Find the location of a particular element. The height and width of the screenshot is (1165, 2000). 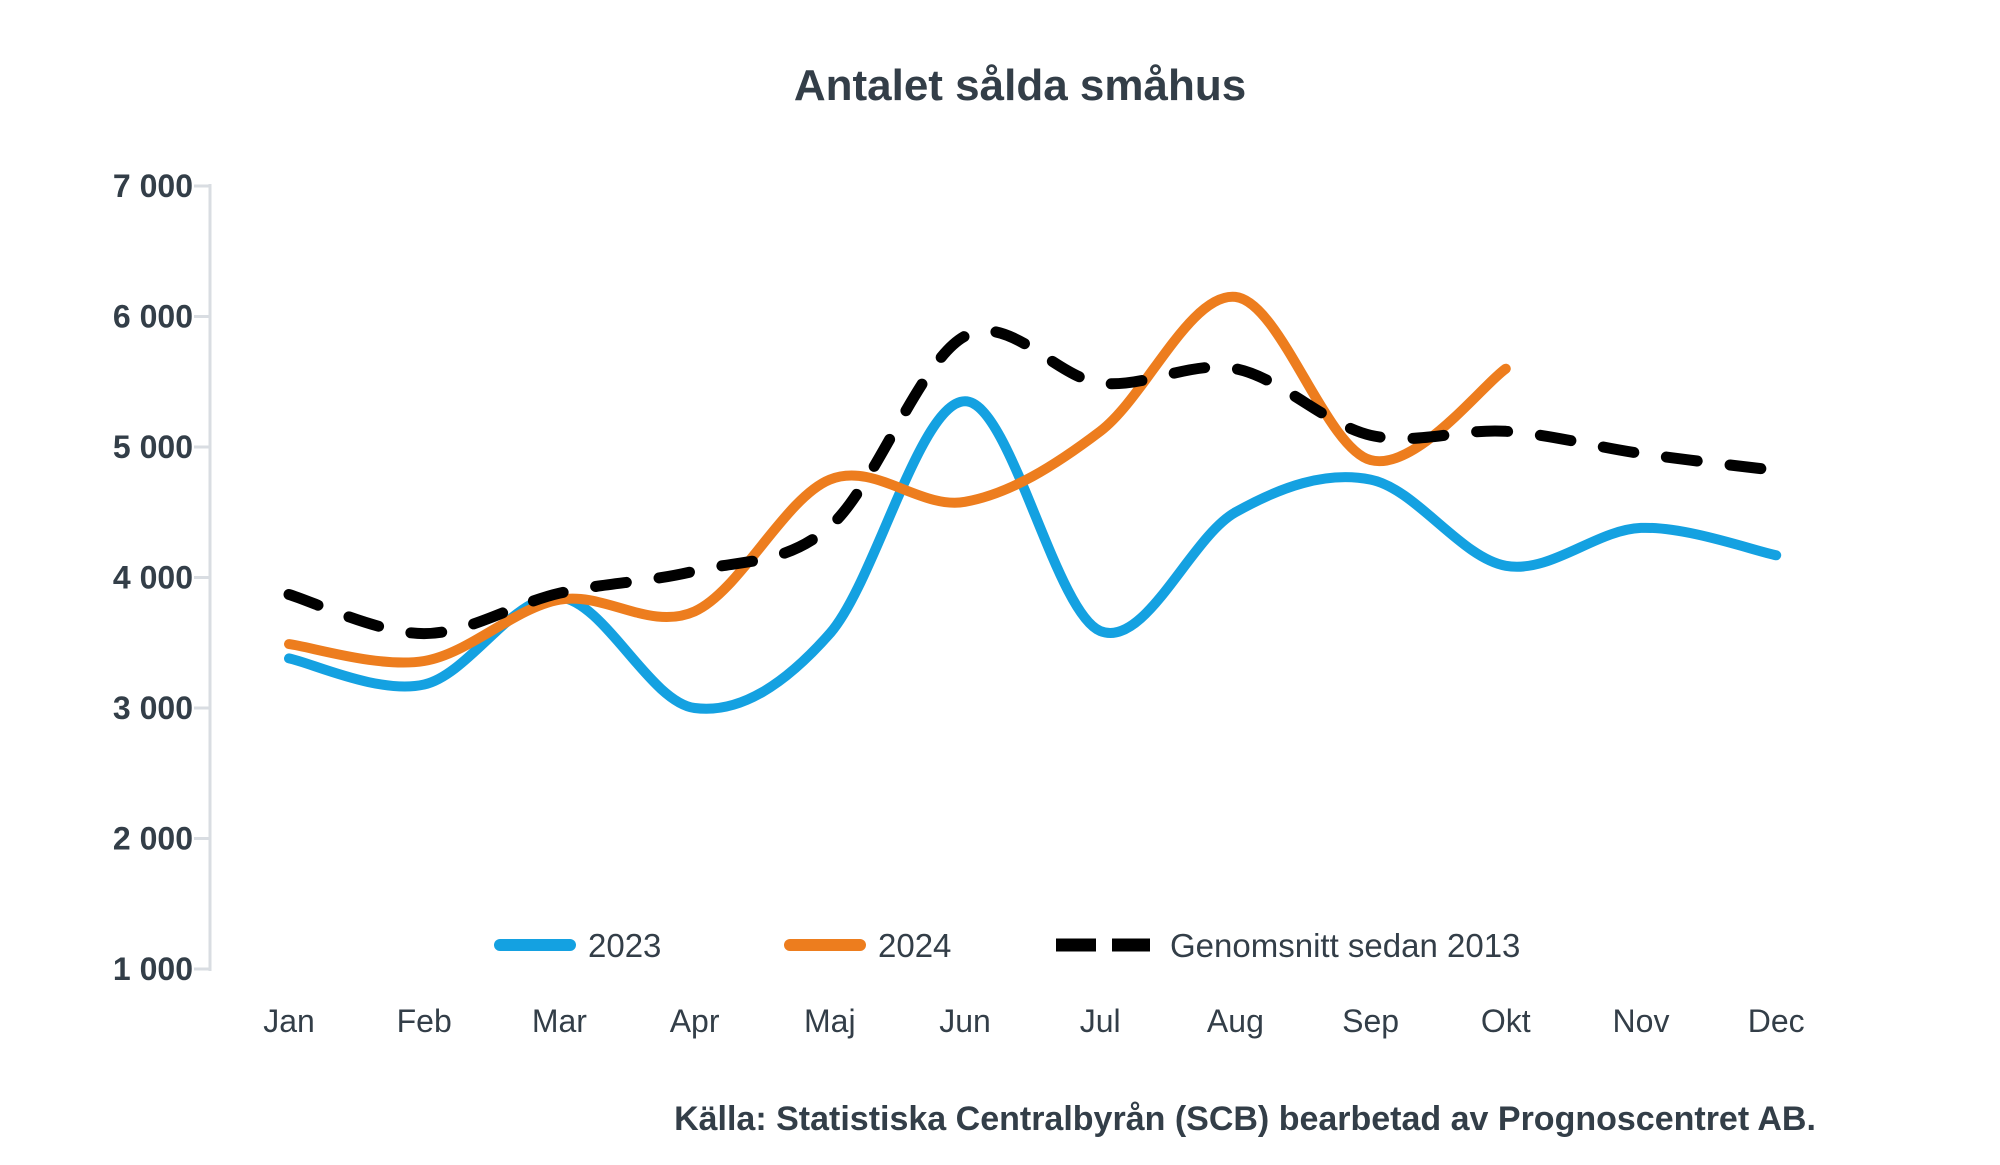

legend-label-2024: 2024 is located at coordinates (914, 945).